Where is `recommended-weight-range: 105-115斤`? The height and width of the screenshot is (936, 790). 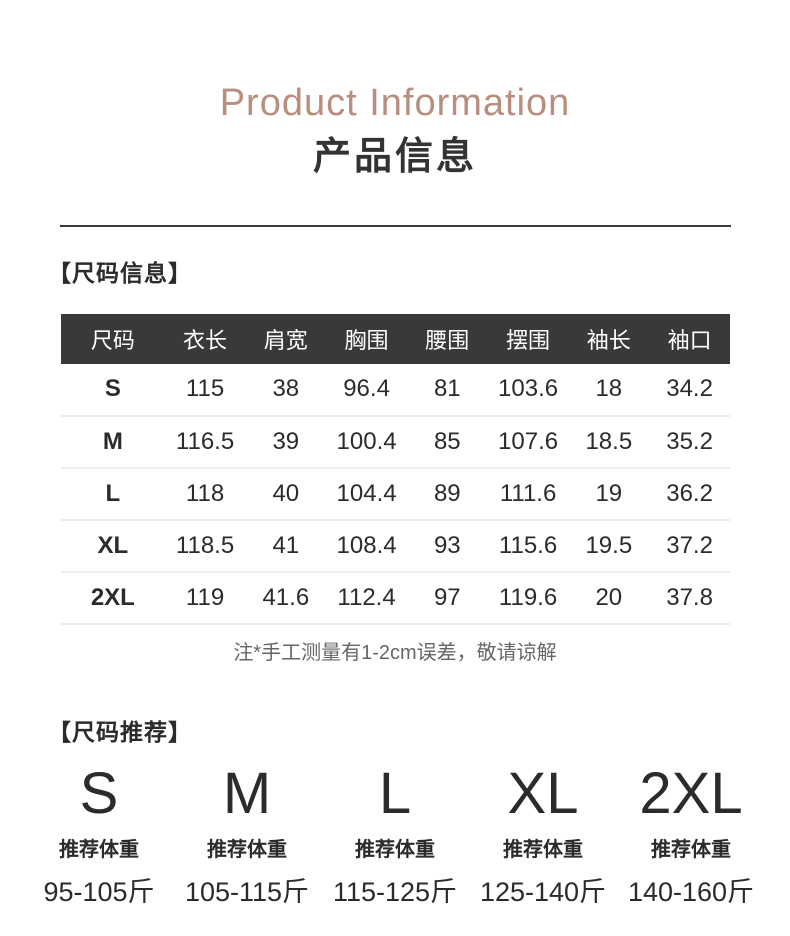 recommended-weight-range: 105-115斤 is located at coordinates (247, 891).